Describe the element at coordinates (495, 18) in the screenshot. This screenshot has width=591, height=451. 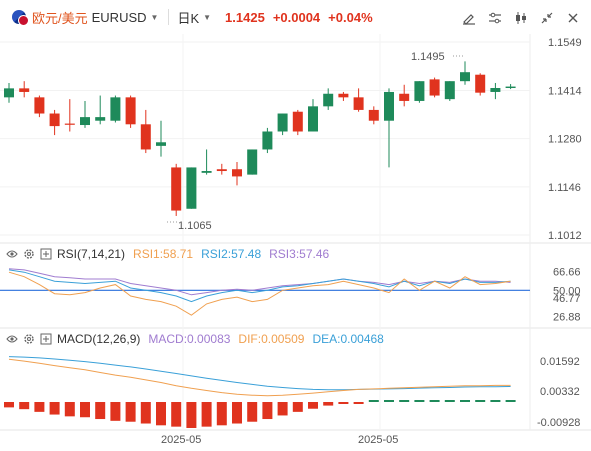
I see `settings-sliders-icon` at that location.